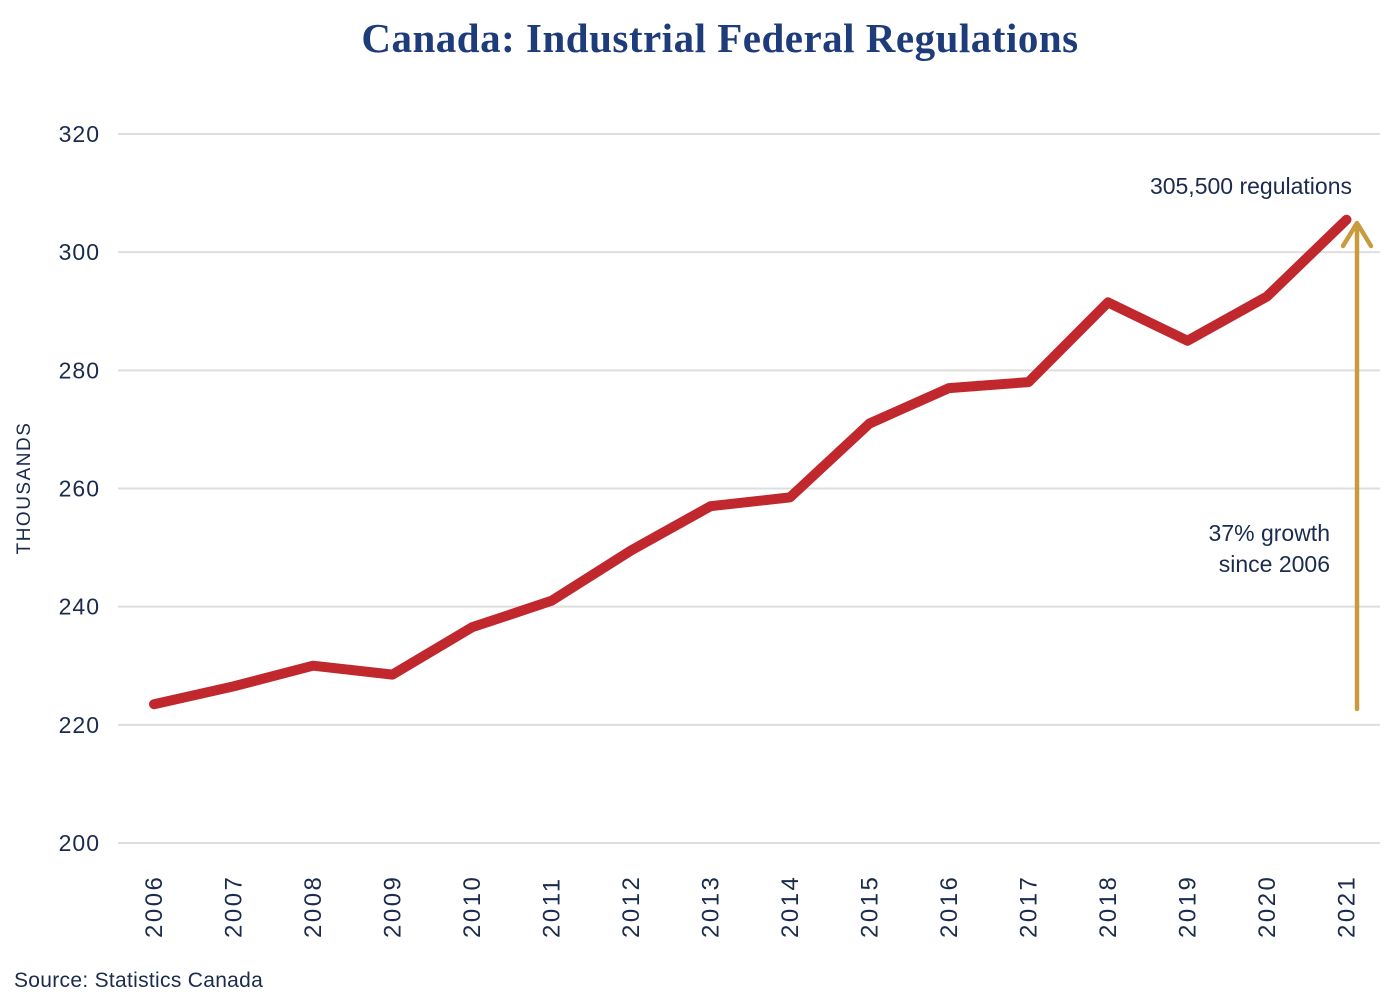 The height and width of the screenshot is (1007, 1400). What do you see at coordinates (472, 906) in the screenshot?
I see `x-tick-label: 2010` at bounding box center [472, 906].